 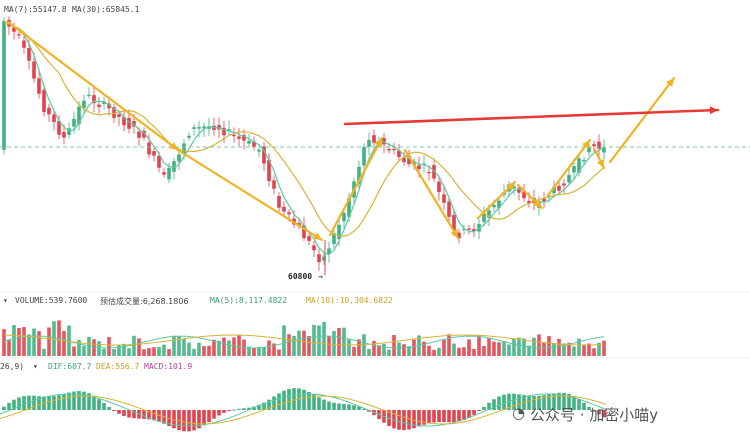 What do you see at coordinates (106, 9) in the screenshot?
I see `ma-slow-legend: MA(30):65845.1` at bounding box center [106, 9].